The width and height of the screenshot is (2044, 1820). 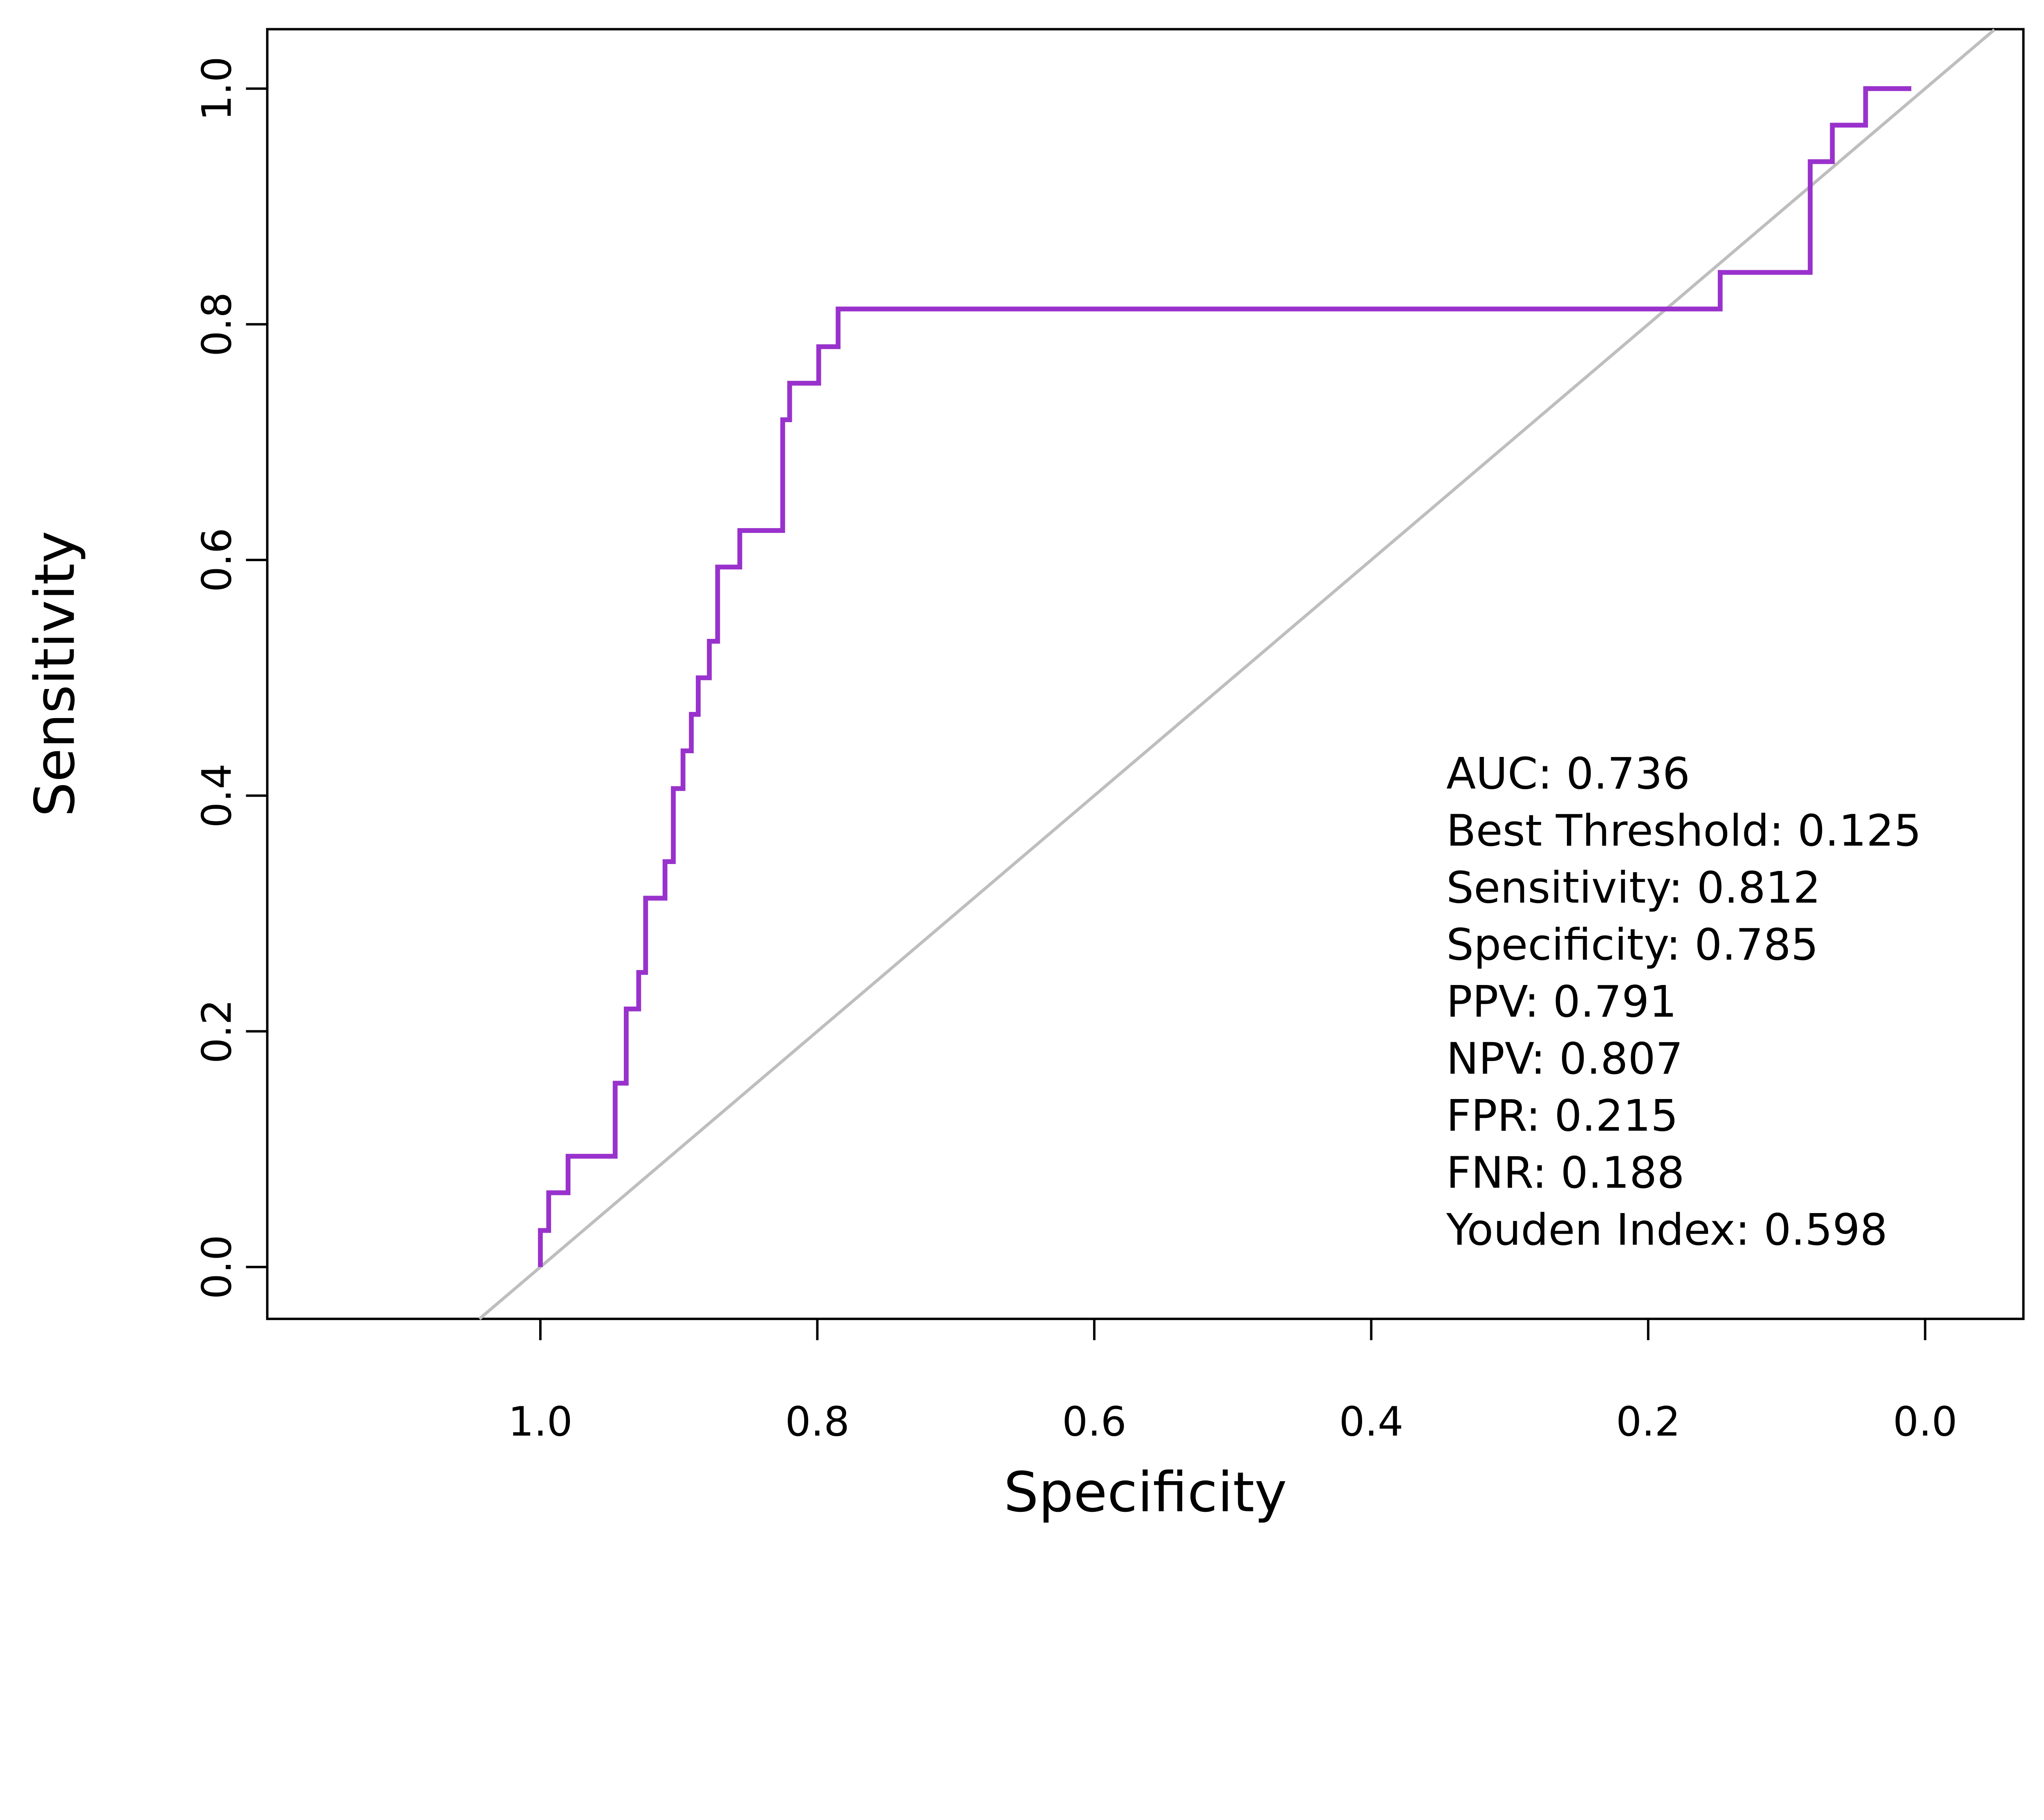 What do you see at coordinates (217, 795) in the screenshot?
I see `y-tick-label: 0.4` at bounding box center [217, 795].